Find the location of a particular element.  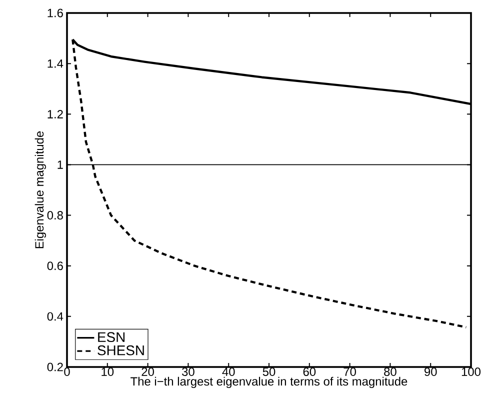

y-axis-title: Eigenvalue magnitude is located at coordinates (40, 189).